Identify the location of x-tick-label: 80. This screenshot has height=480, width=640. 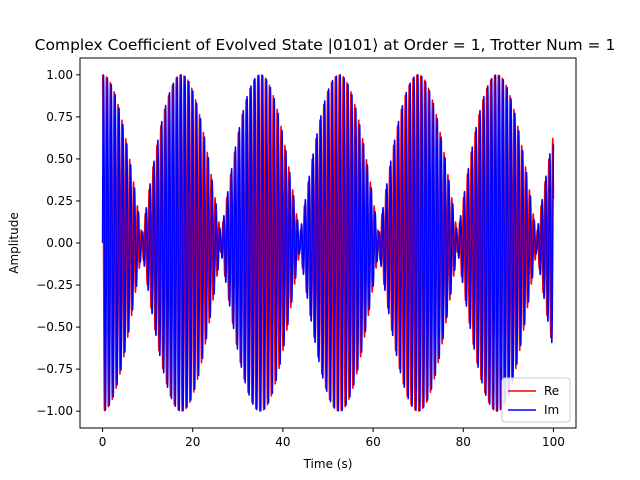
(463, 442).